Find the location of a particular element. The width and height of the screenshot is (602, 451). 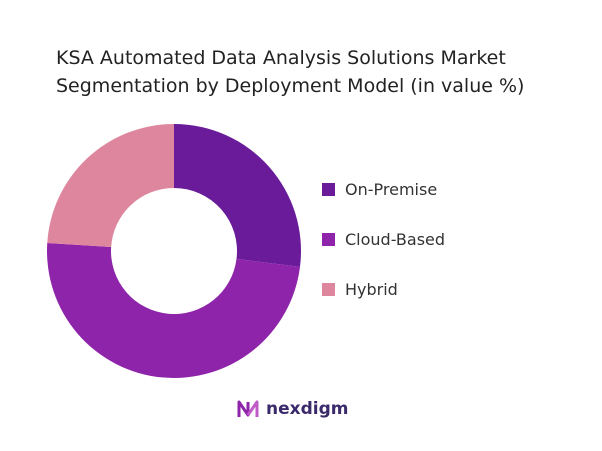

legend-label: Hybrid is located at coordinates (371, 289).